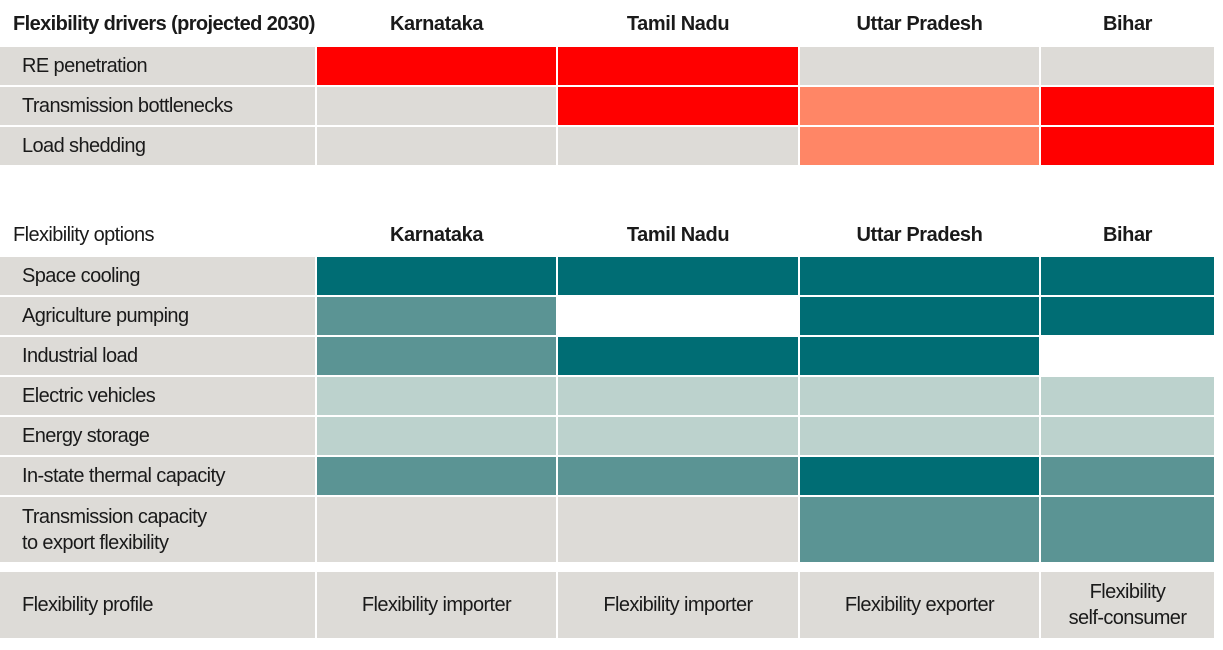 The image size is (1223, 650). I want to click on option-row-label: Industrial load, so click(157, 356).